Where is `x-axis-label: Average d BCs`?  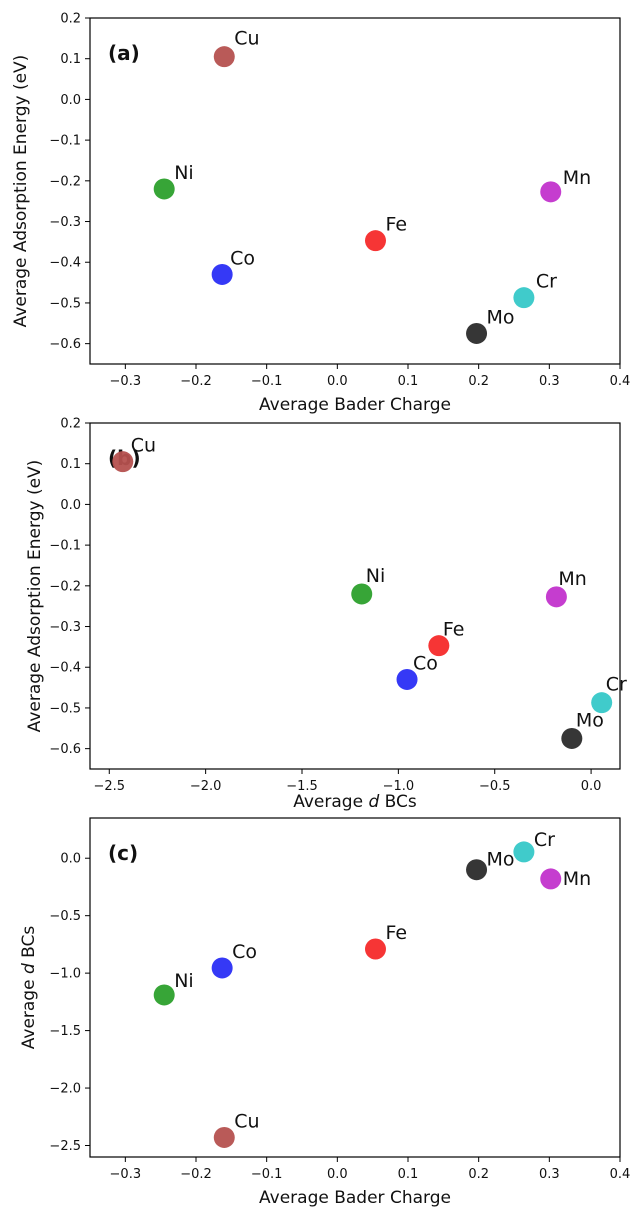 x-axis-label: Average d BCs is located at coordinates (355, 802).